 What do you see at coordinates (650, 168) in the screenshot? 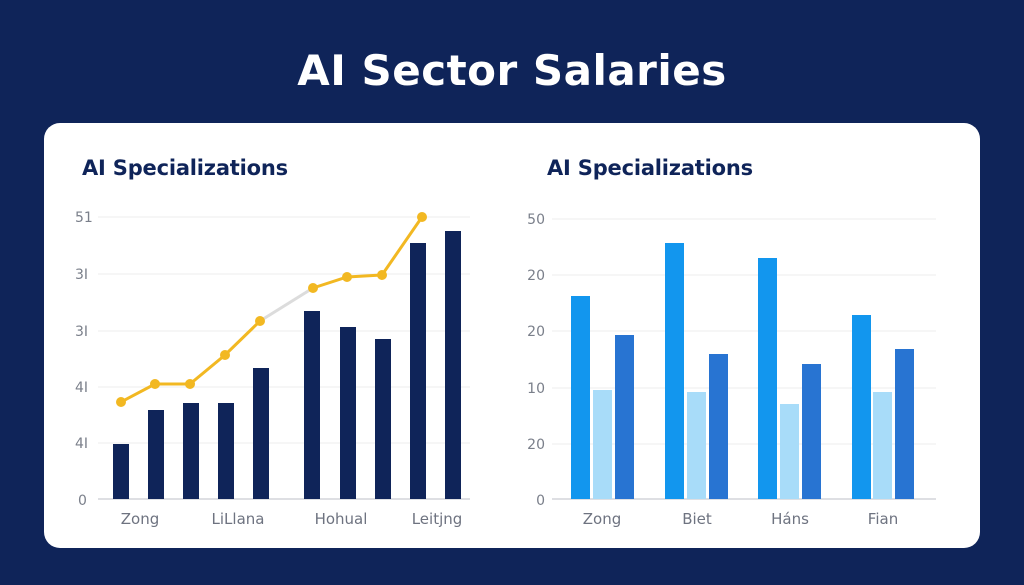
I see `right-chart-title: AI Specializations` at bounding box center [650, 168].